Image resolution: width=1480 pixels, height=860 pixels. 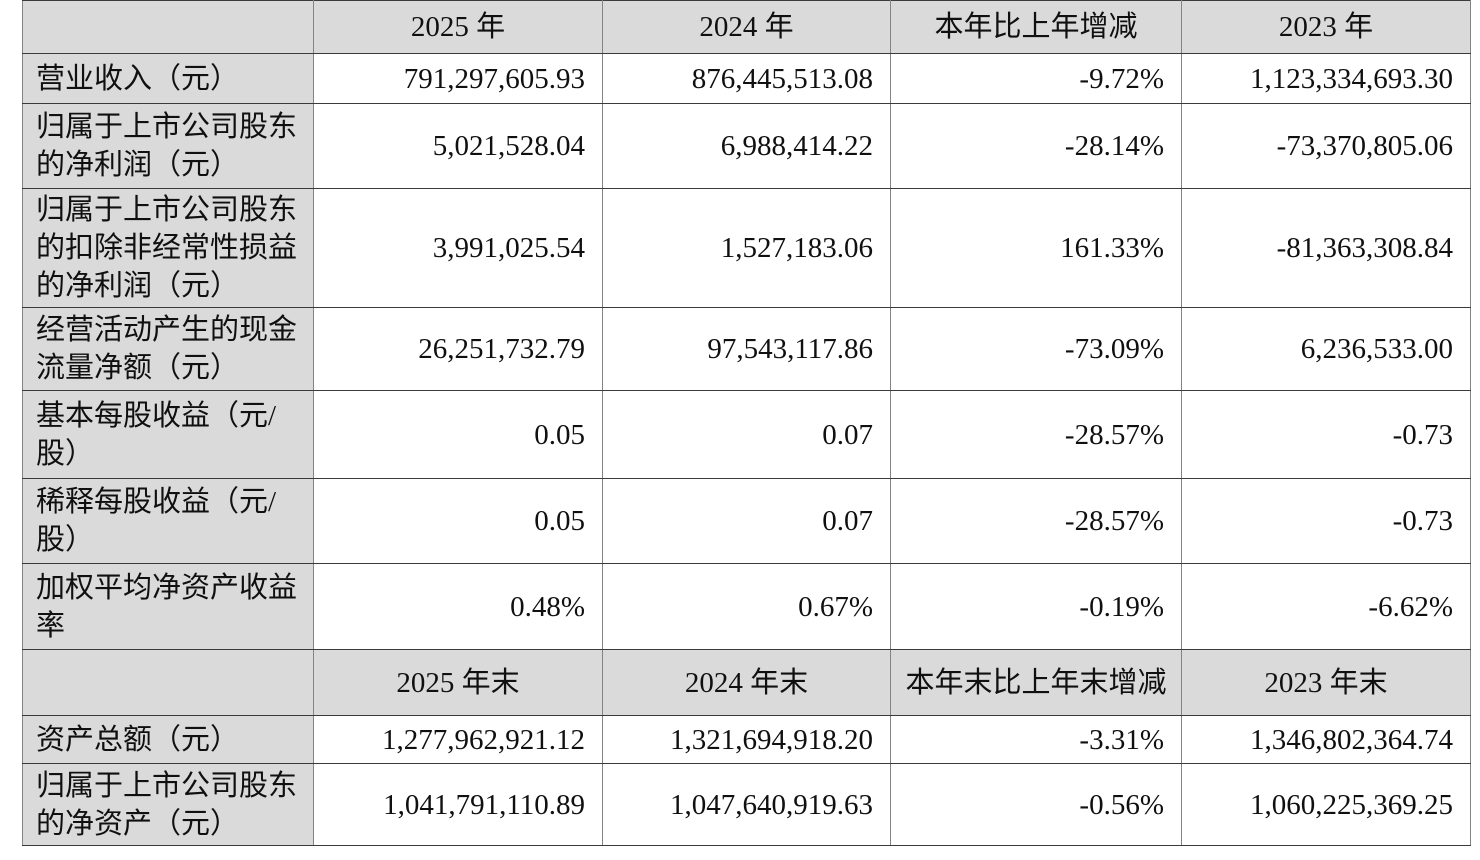 I want to click on header-year-2023: 2023 年, so click(x=1326, y=27).